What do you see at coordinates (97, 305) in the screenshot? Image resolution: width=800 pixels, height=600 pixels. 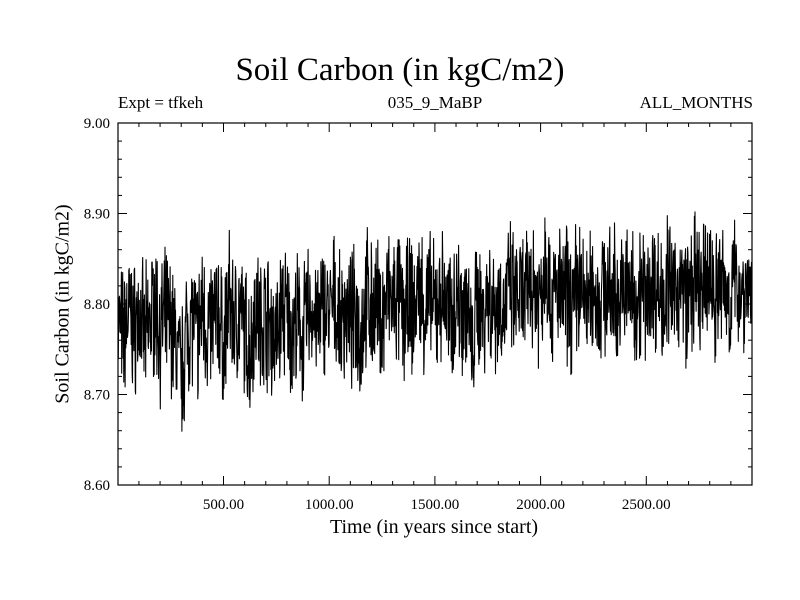 I see `y-tick-label: 8.80` at bounding box center [97, 305].